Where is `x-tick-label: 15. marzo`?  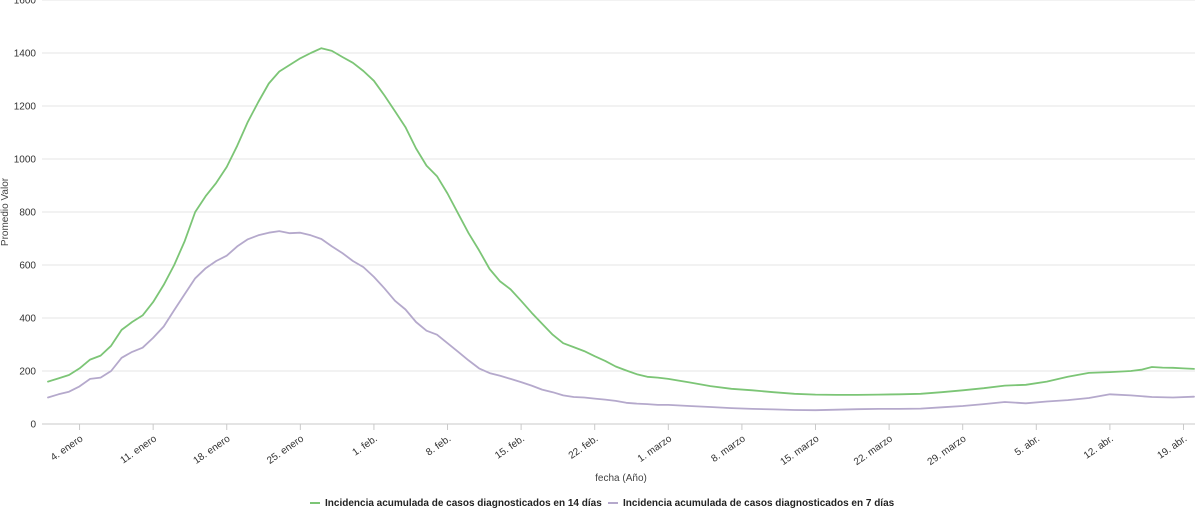
x-tick-label: 15. marzo is located at coordinates (799, 450).